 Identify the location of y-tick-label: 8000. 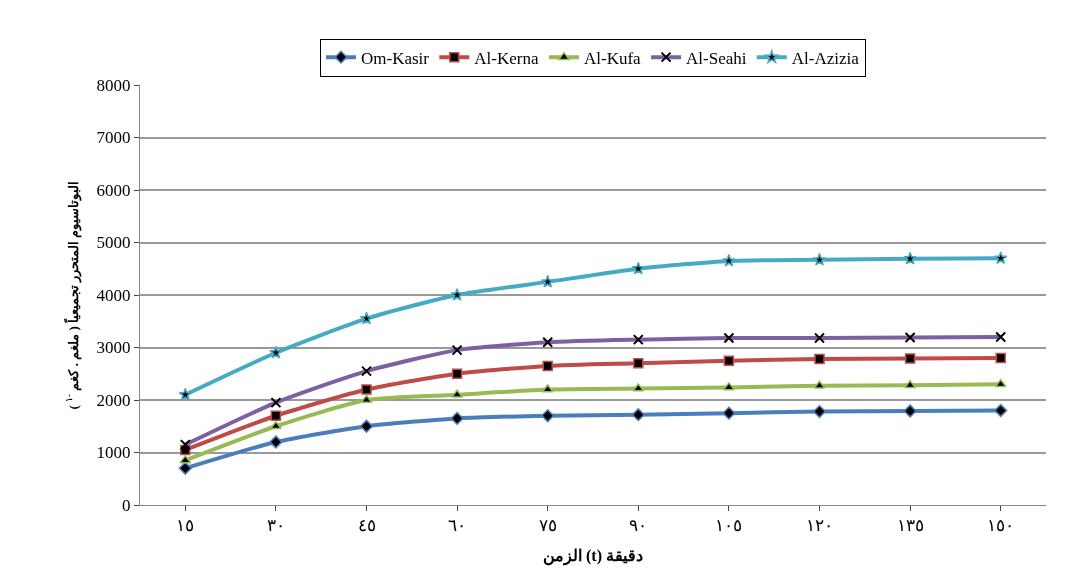
(113, 85).